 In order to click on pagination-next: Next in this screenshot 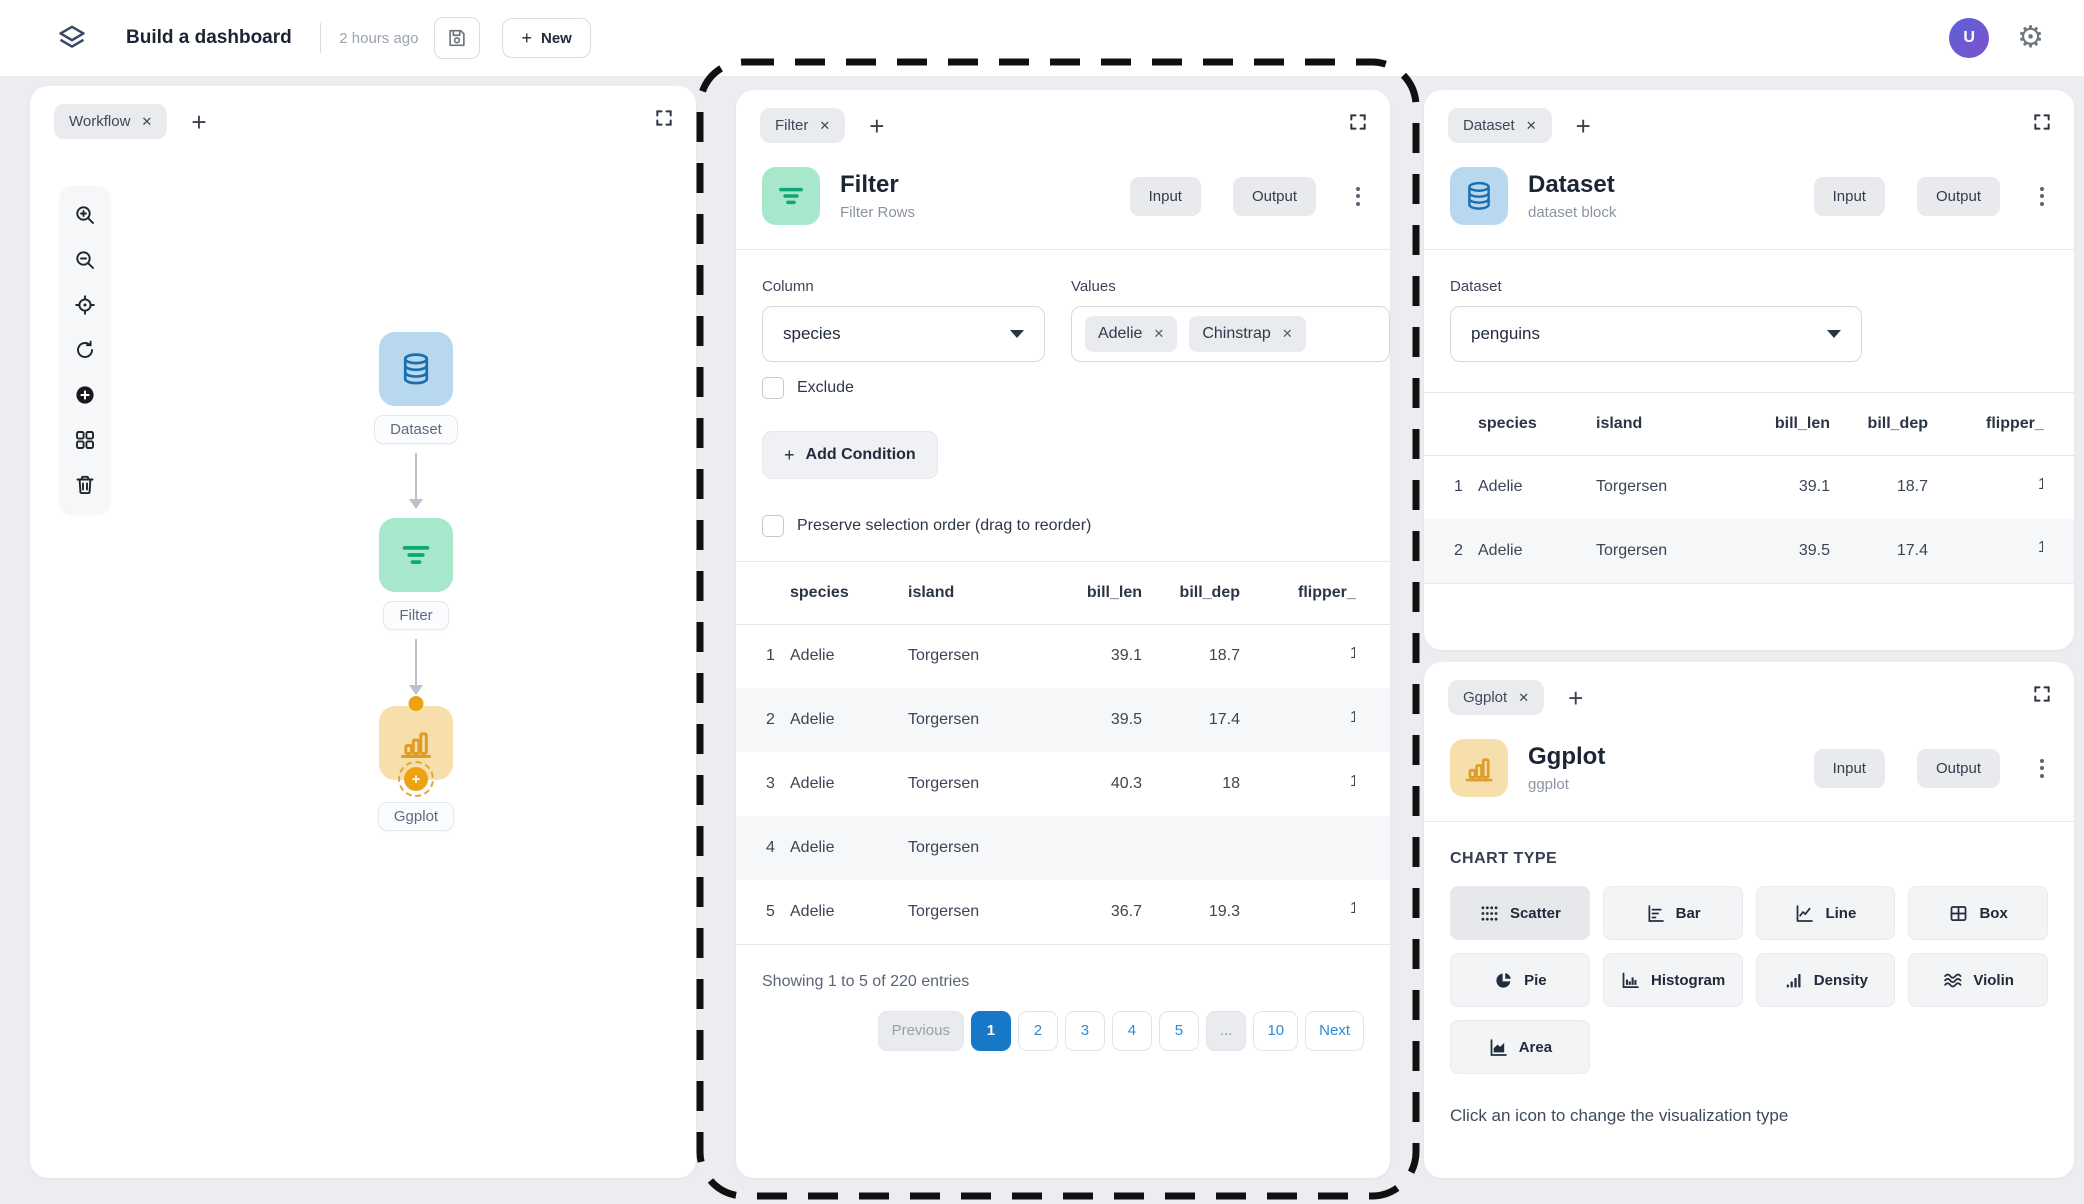, I will do `click(1334, 1030)`.